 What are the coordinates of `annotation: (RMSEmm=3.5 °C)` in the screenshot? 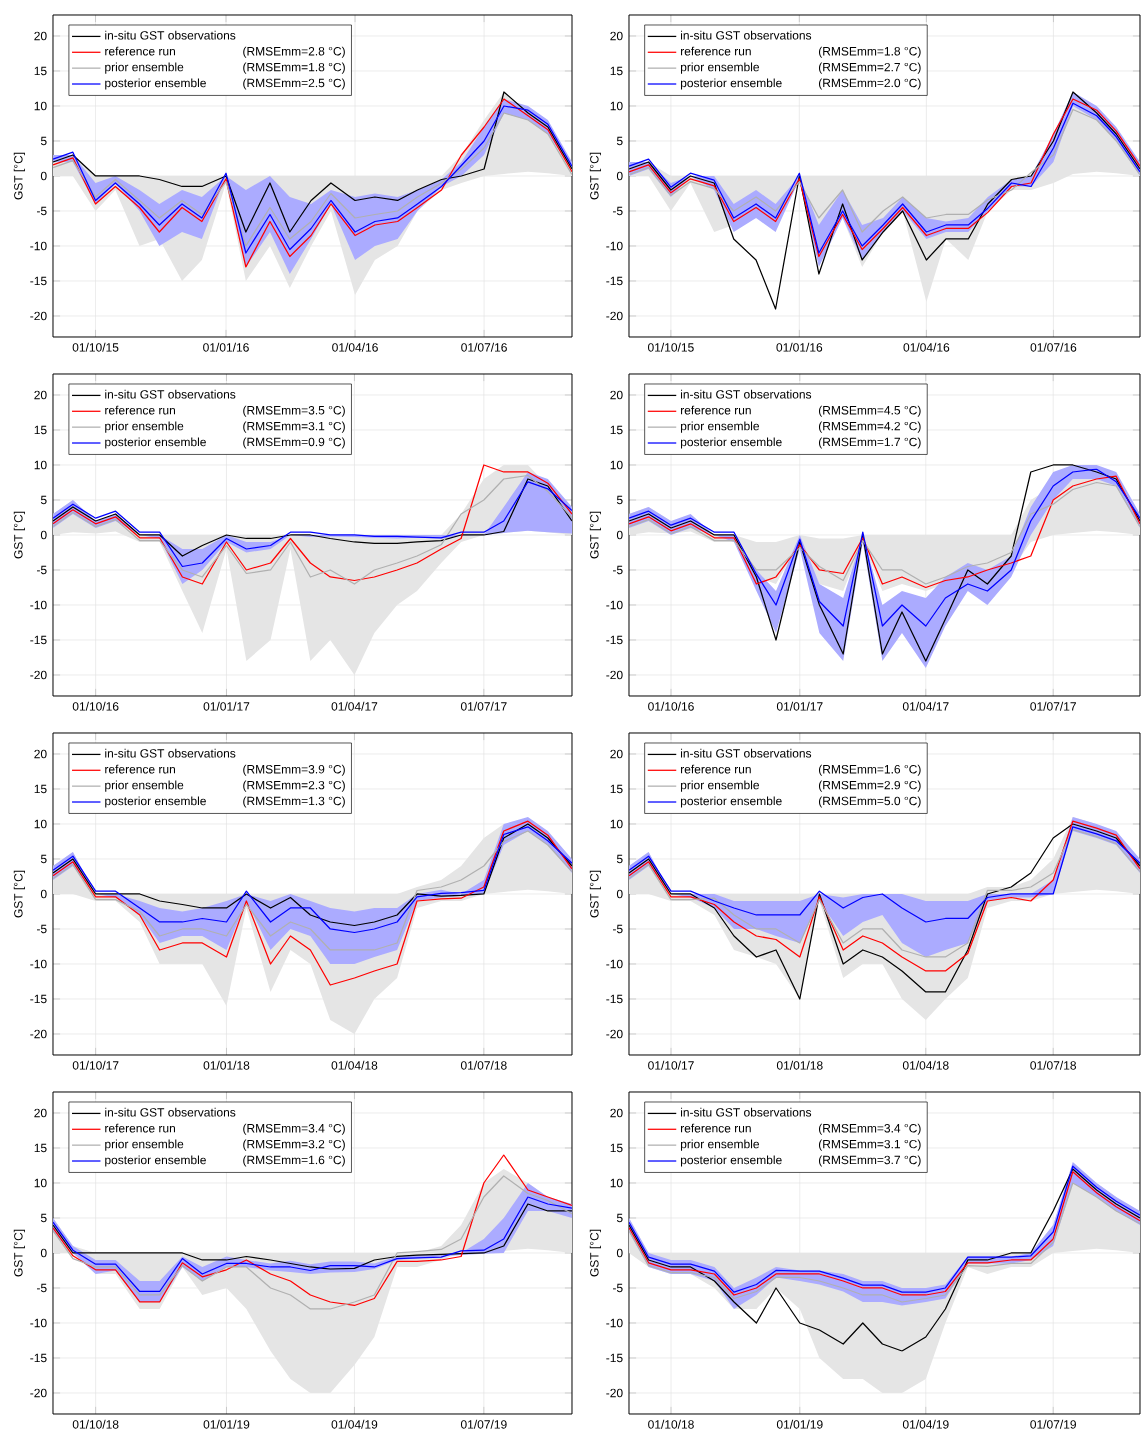 It's located at (294, 411).